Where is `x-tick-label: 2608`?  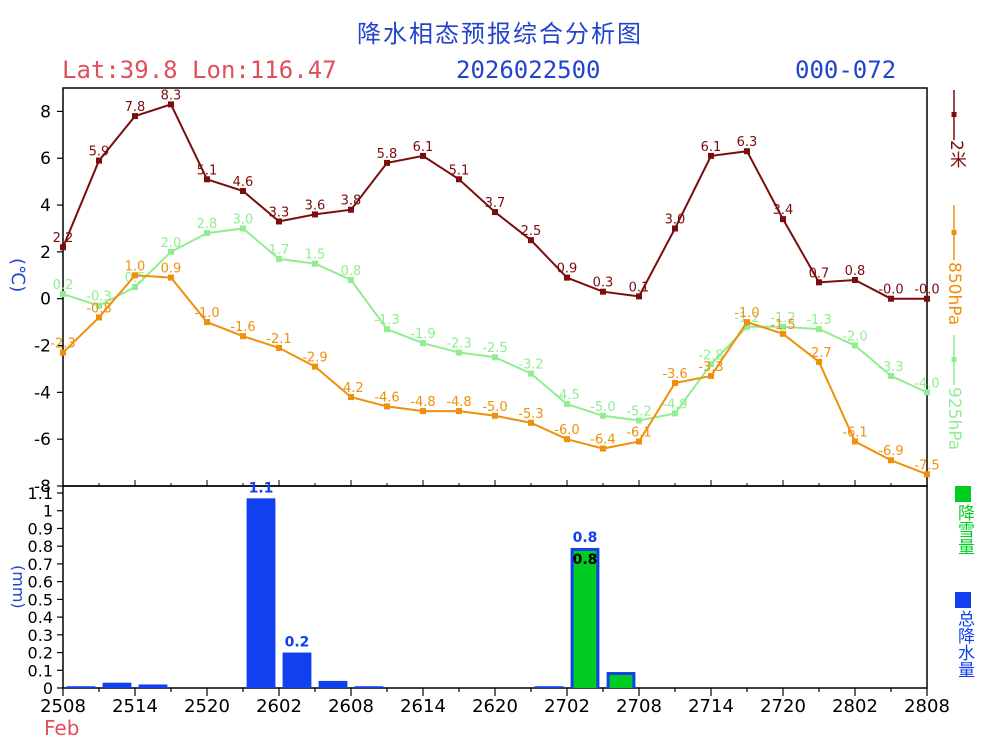
x-tick-label: 2608 is located at coordinates (351, 706).